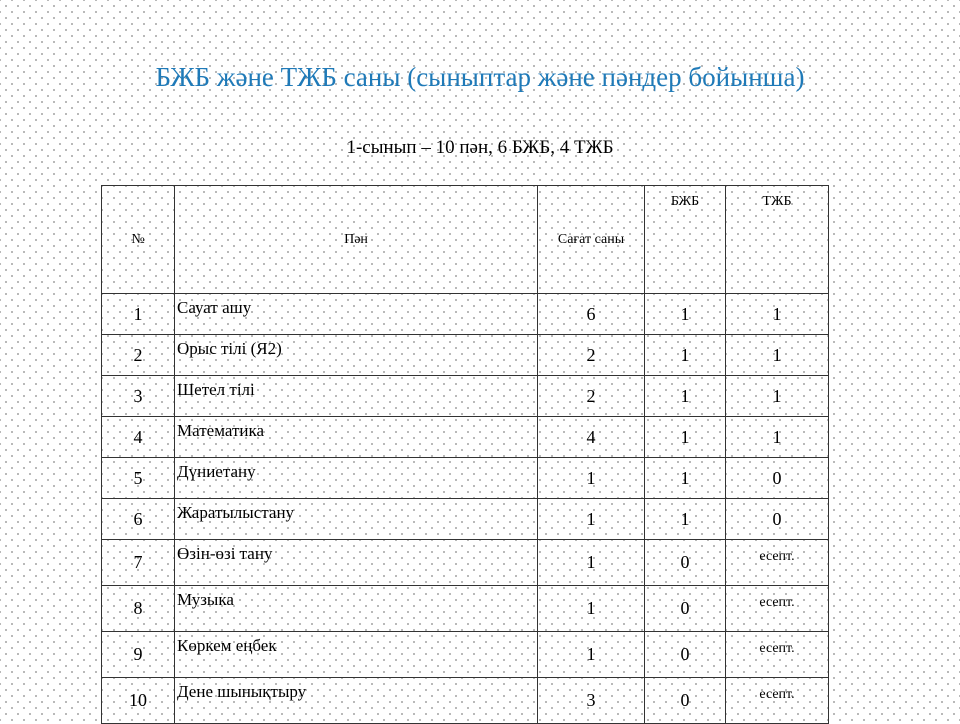 This screenshot has width=960, height=724. I want to click on slide-subtitle: 1-сынып – 10 пән, 6 БЖБ, 4 ТЖБ, so click(480, 147).